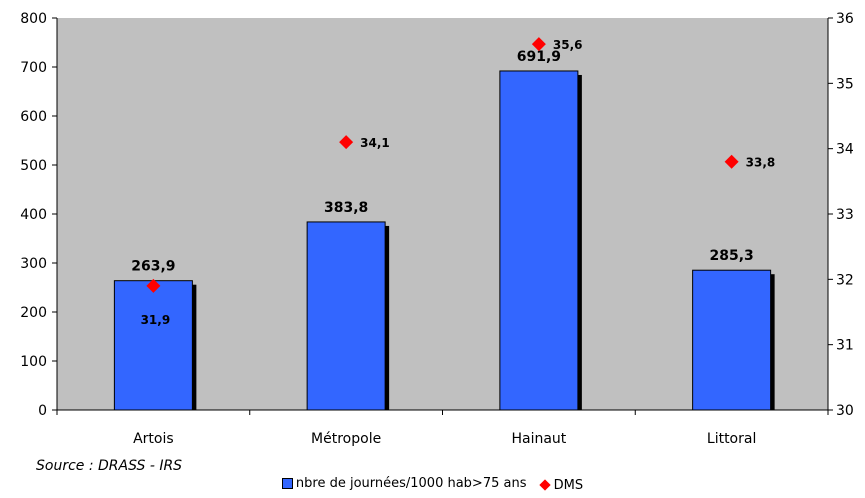 The image size is (865, 498). What do you see at coordinates (33, 68) in the screenshot?
I see `left-tick-label: 700` at bounding box center [33, 68].